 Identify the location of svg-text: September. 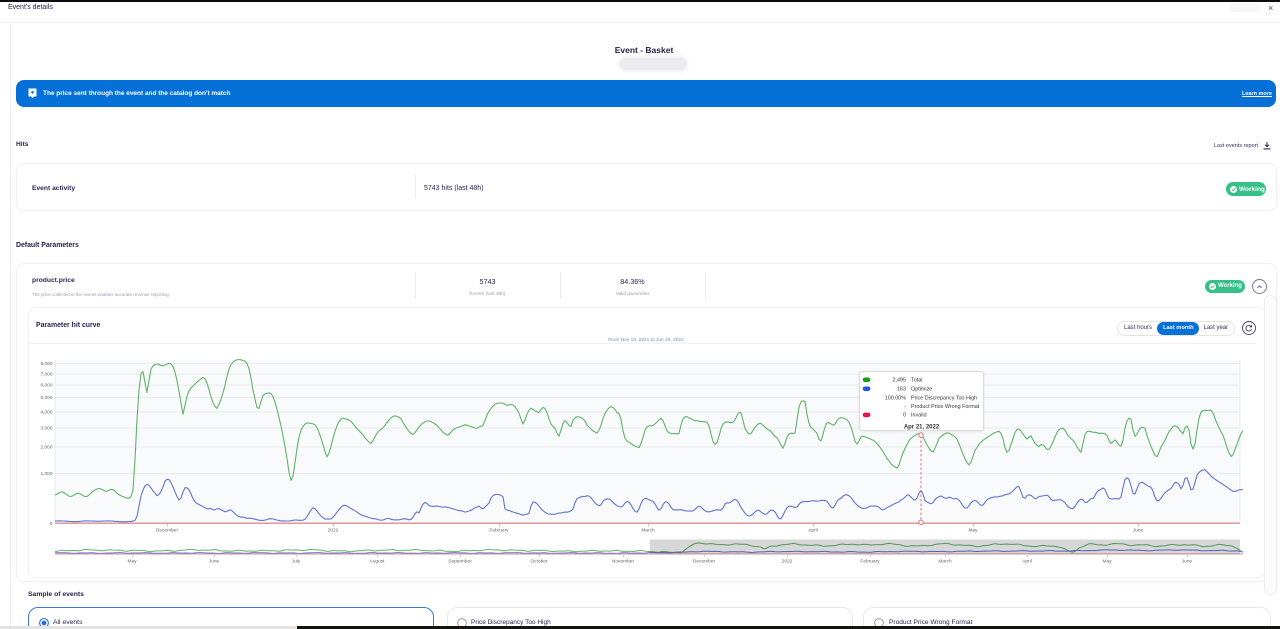
(460, 562).